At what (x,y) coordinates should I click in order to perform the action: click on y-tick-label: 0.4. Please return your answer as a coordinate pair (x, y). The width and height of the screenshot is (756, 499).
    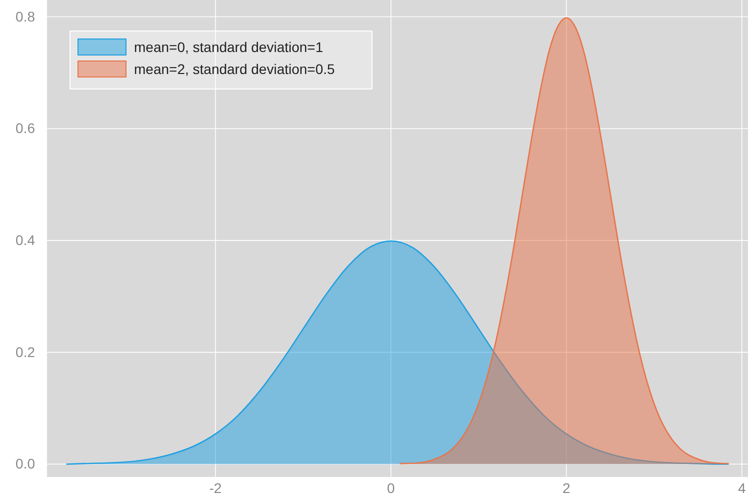
    Looking at the image, I should click on (26, 240).